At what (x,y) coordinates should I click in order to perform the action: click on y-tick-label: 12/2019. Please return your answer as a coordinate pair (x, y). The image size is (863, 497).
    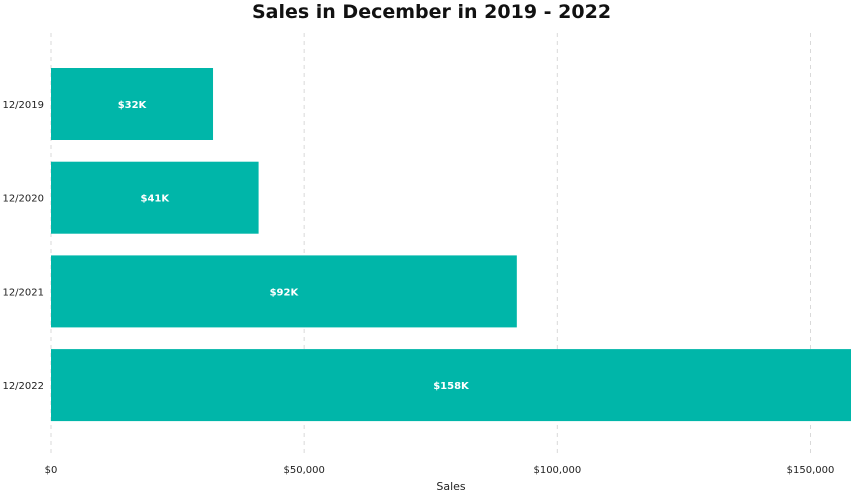
    Looking at the image, I should click on (23, 105).